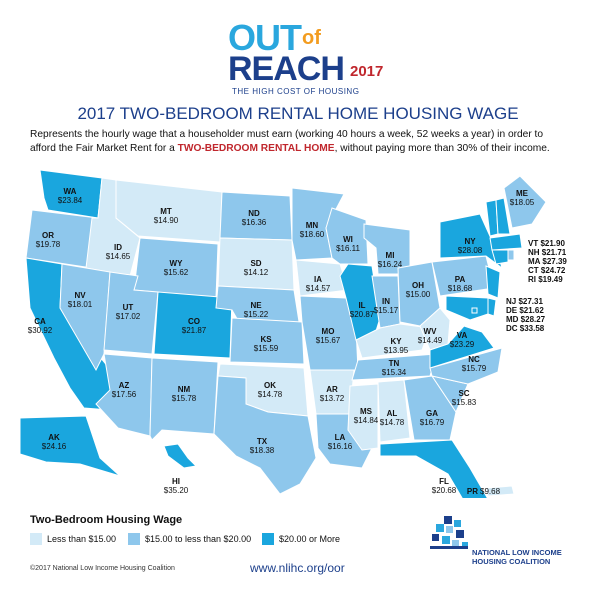 Image resolution: width=596 pixels, height=596 pixels. I want to click on state-wv, so click(435, 329).